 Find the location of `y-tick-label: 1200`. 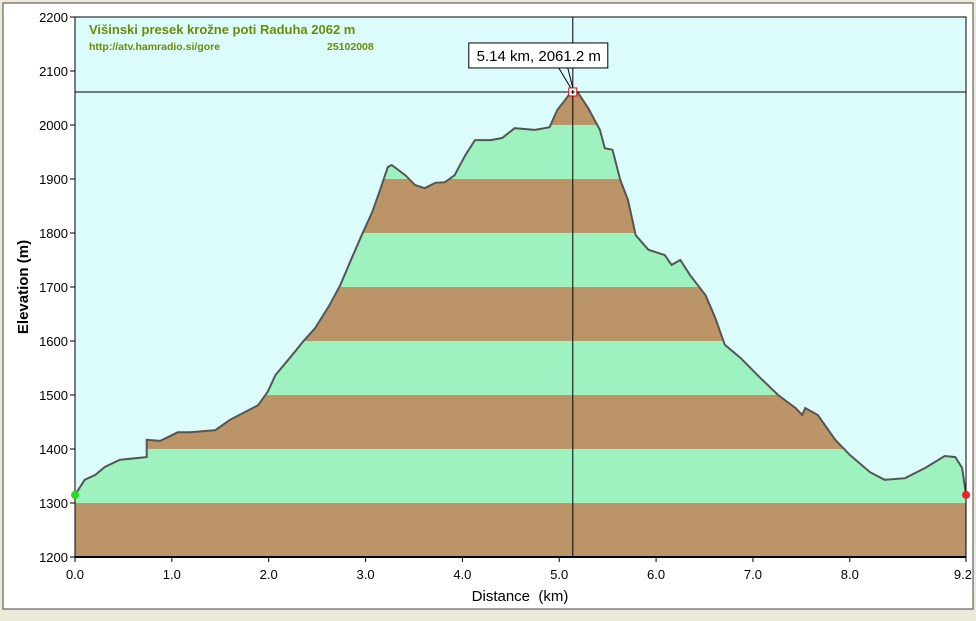

y-tick-label: 1200 is located at coordinates (53, 557).